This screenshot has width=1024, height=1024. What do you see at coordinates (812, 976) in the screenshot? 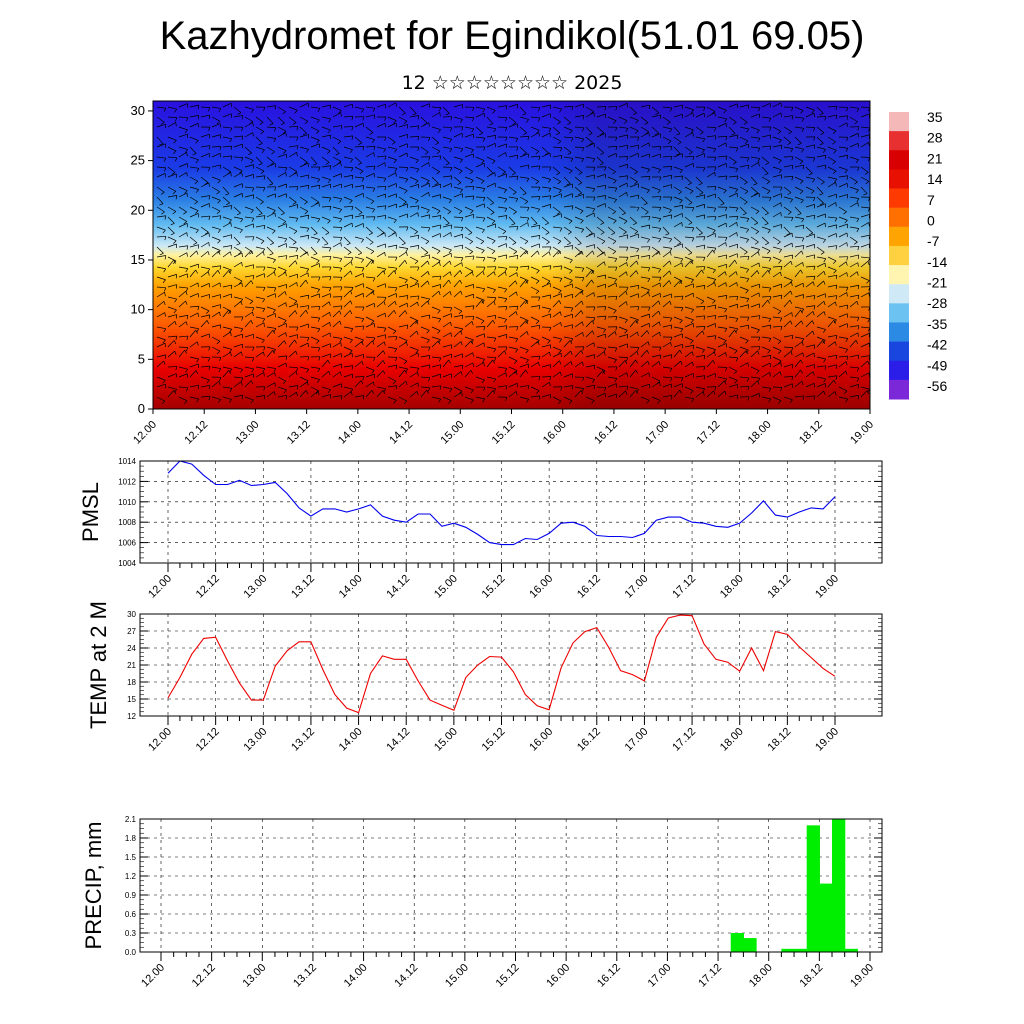
I see `precip-x-tick-label: 18.12` at bounding box center [812, 976].